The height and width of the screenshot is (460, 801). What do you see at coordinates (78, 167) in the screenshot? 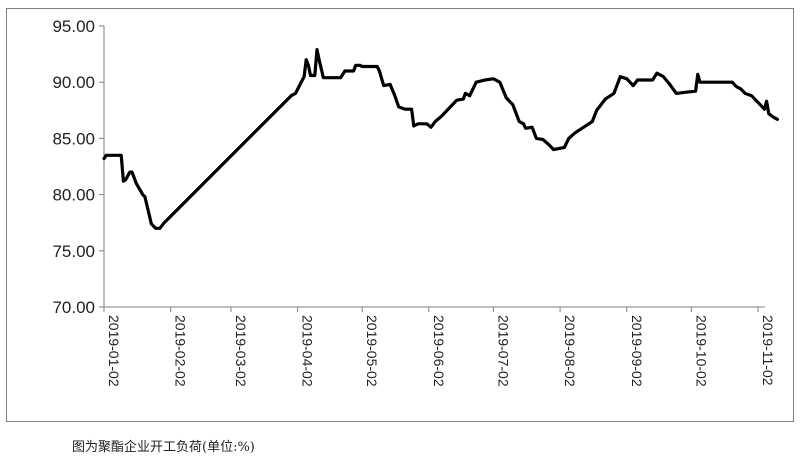
I see `y-axis-ticks: 70.00 75.00 80.00 85.00 90.00 95.00` at bounding box center [78, 167].